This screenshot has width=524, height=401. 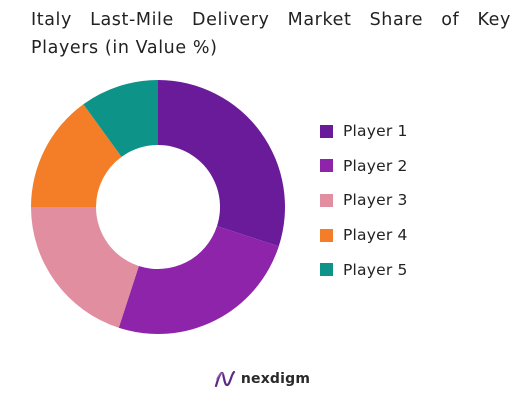 I want to click on legend-label: Player 5, so click(x=375, y=269).